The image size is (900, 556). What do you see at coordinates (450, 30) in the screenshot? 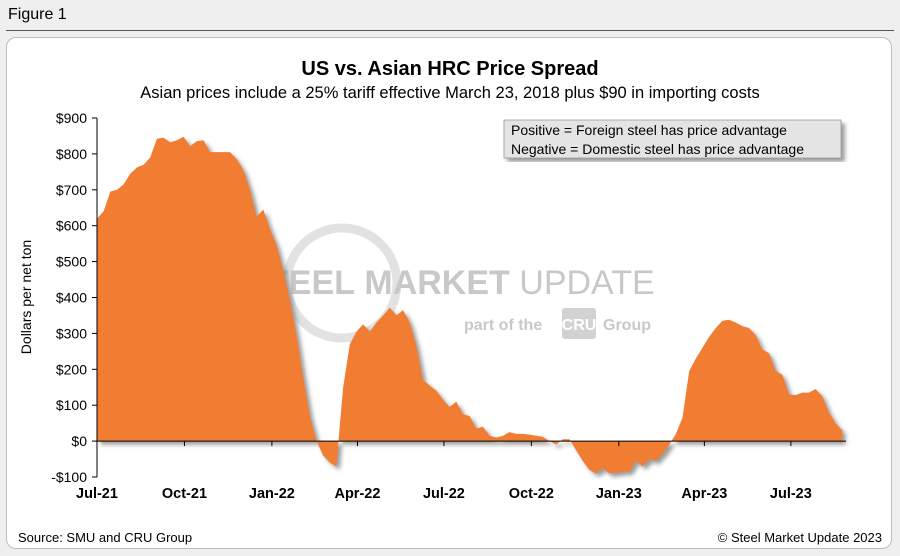
I see `figure-divider` at bounding box center [450, 30].